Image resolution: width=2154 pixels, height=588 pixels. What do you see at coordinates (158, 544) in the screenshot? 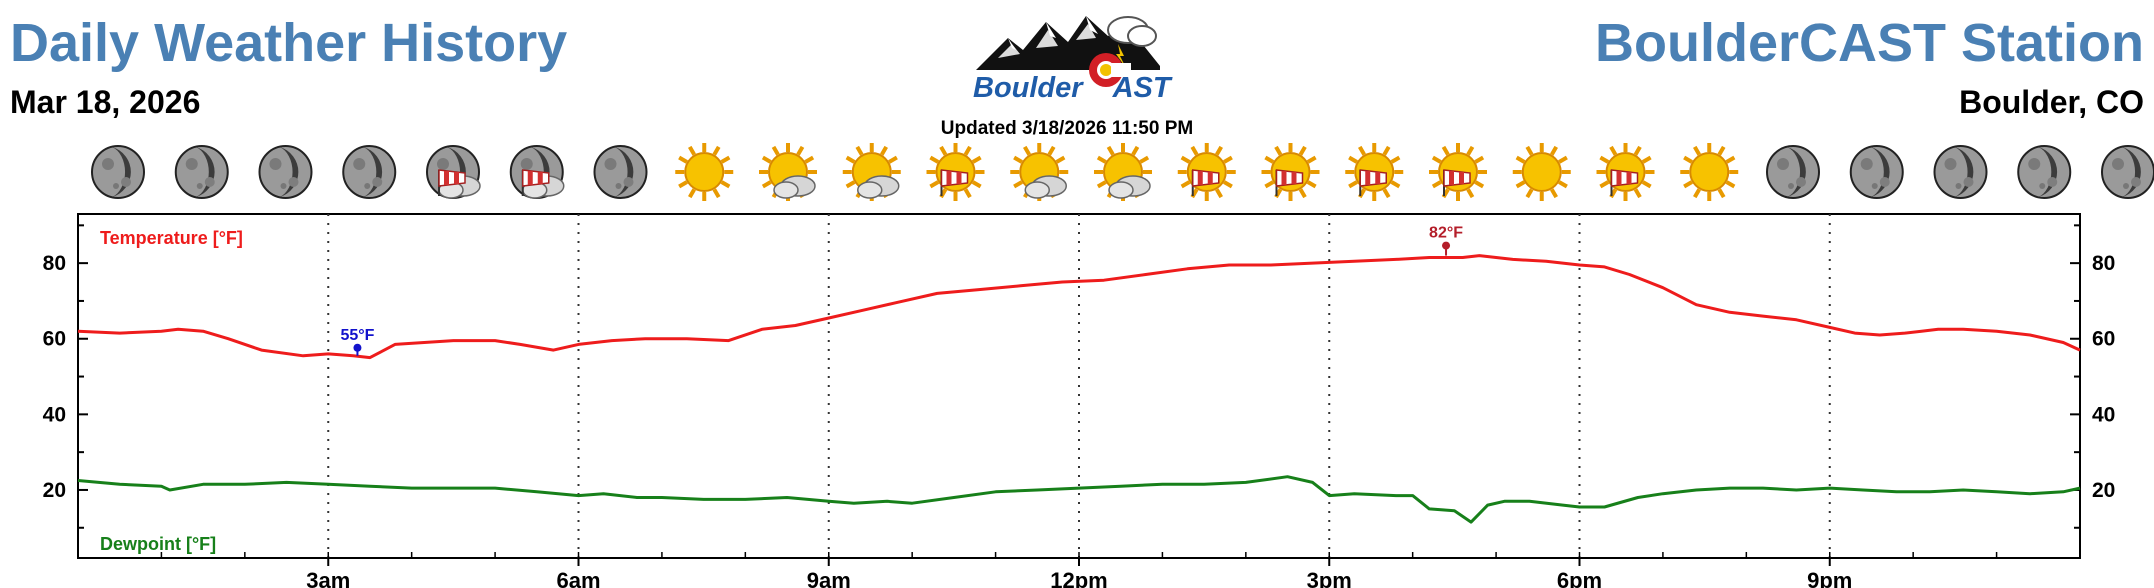
I see `dewpoint-legend: Dewpoint [°F]` at bounding box center [158, 544].